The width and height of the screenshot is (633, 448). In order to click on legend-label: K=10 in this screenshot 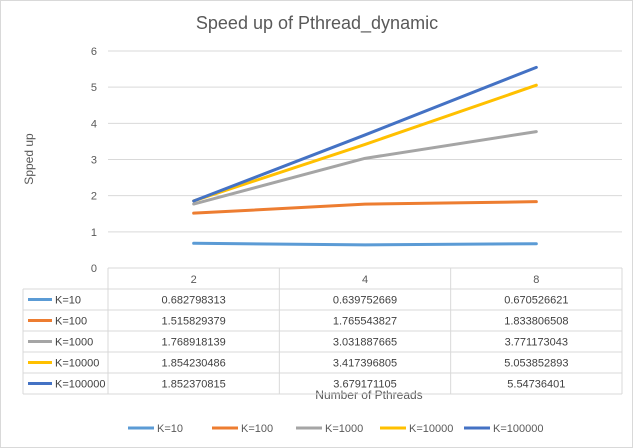, I will do `click(170, 429)`.